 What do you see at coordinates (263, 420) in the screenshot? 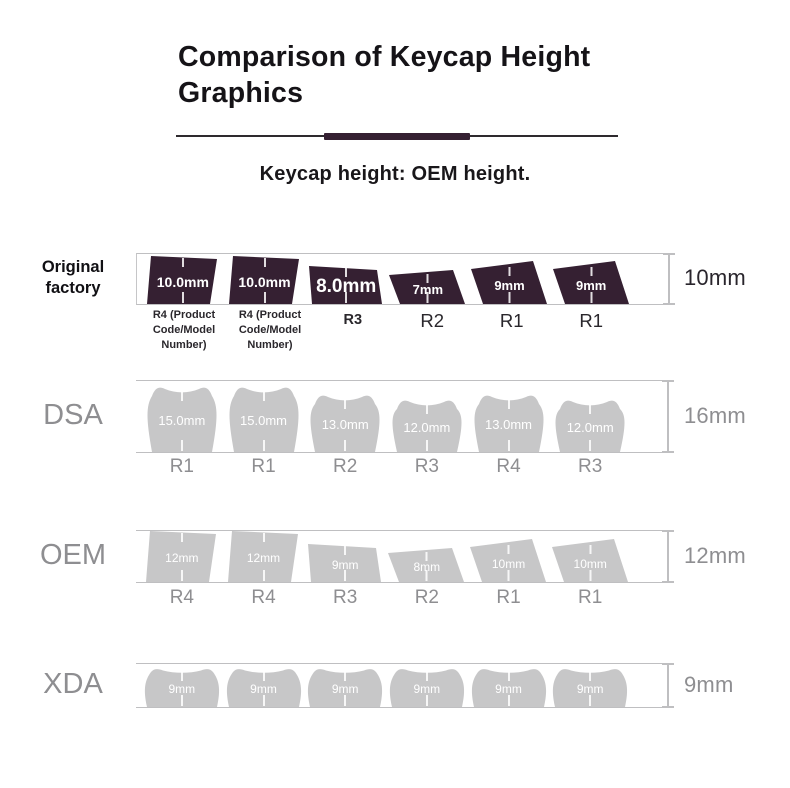
I see `keycap-height-value: 15.0mm` at bounding box center [263, 420].